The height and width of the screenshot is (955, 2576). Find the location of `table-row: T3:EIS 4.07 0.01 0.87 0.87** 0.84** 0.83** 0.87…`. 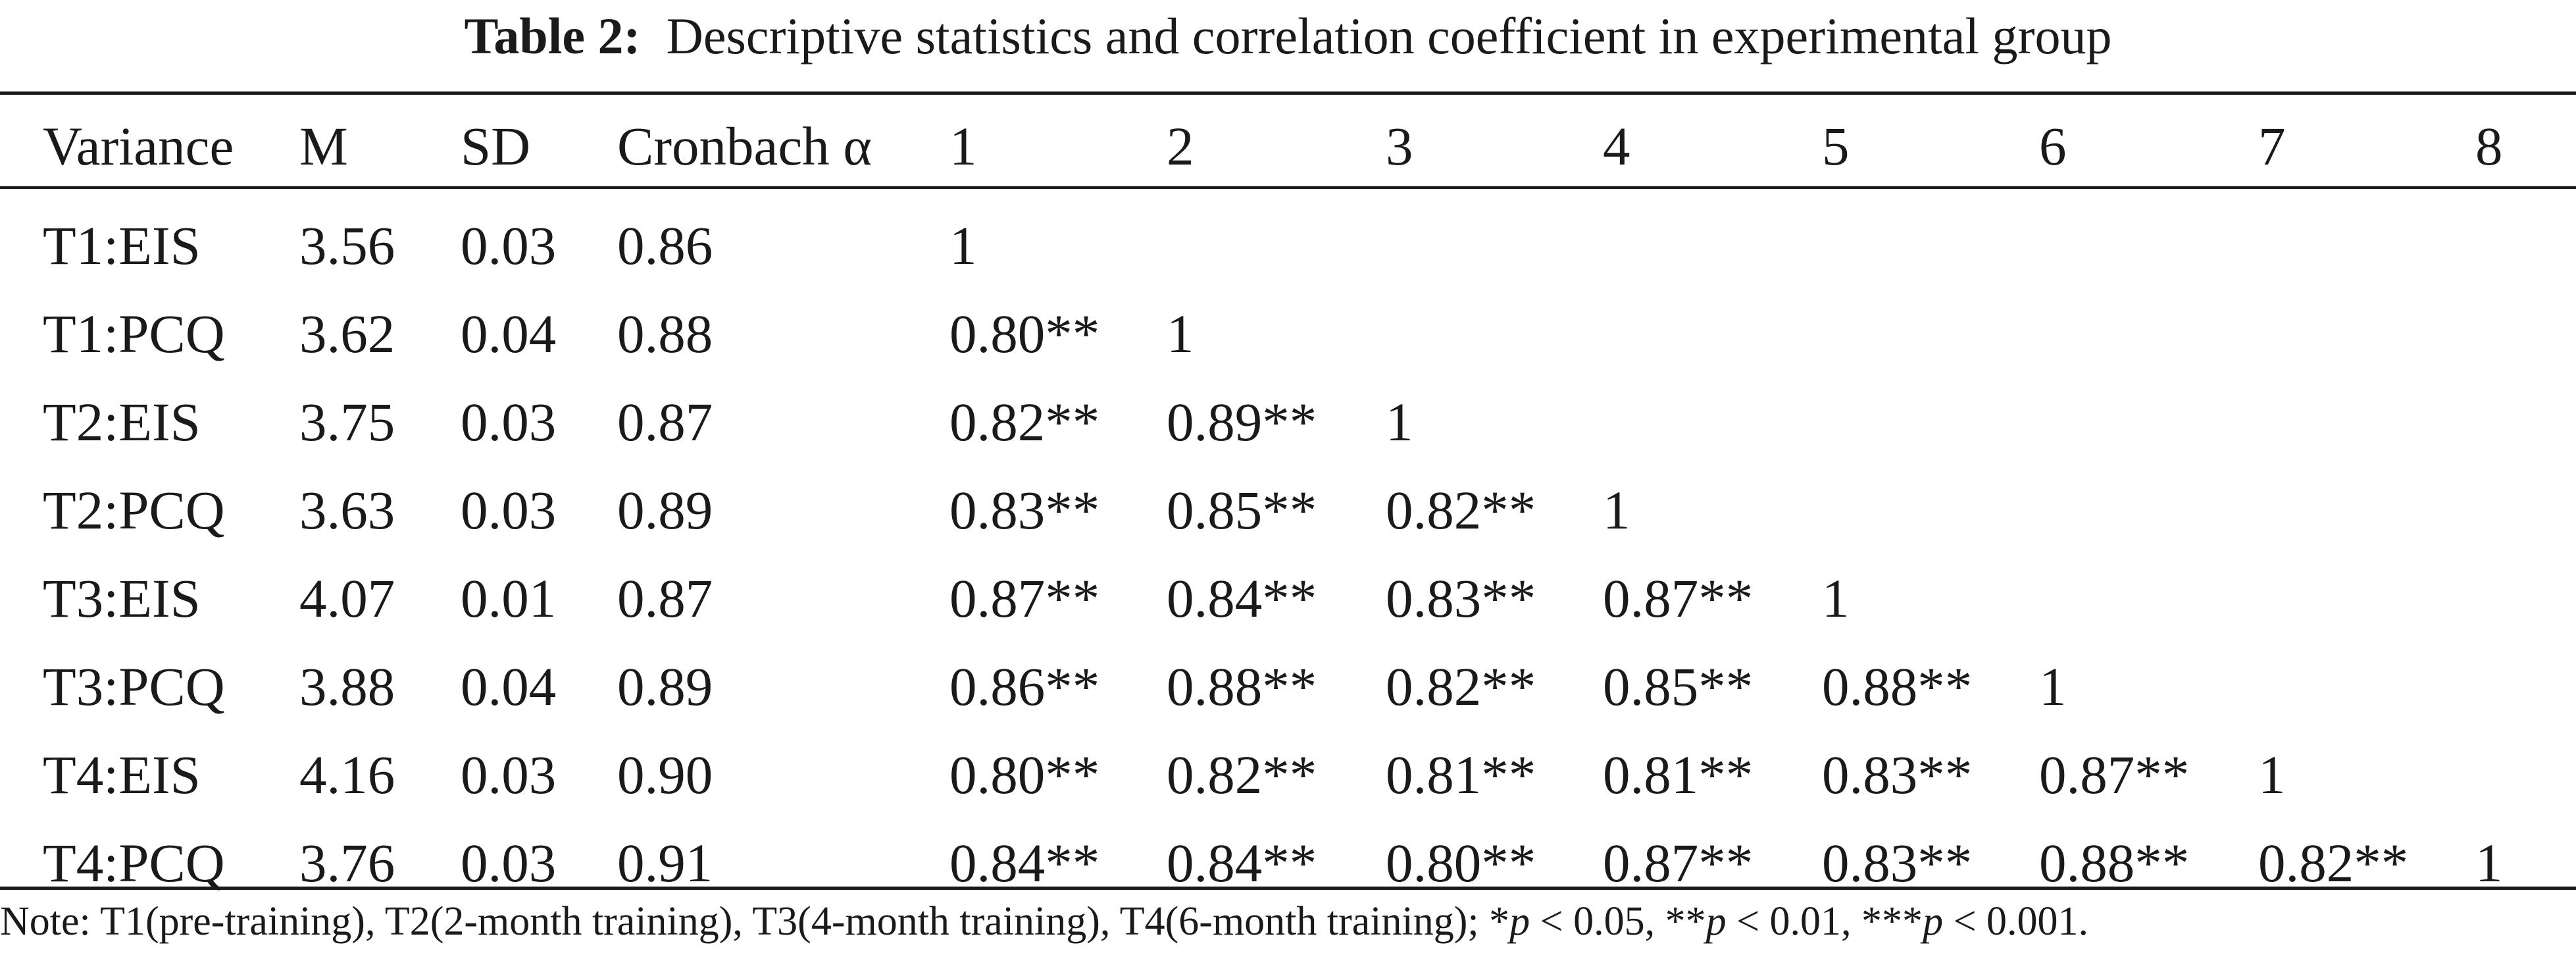

table-row: T3:EIS 4.07 0.01 0.87 0.87** 0.84** 0.83** 0.87… is located at coordinates (1288, 598).